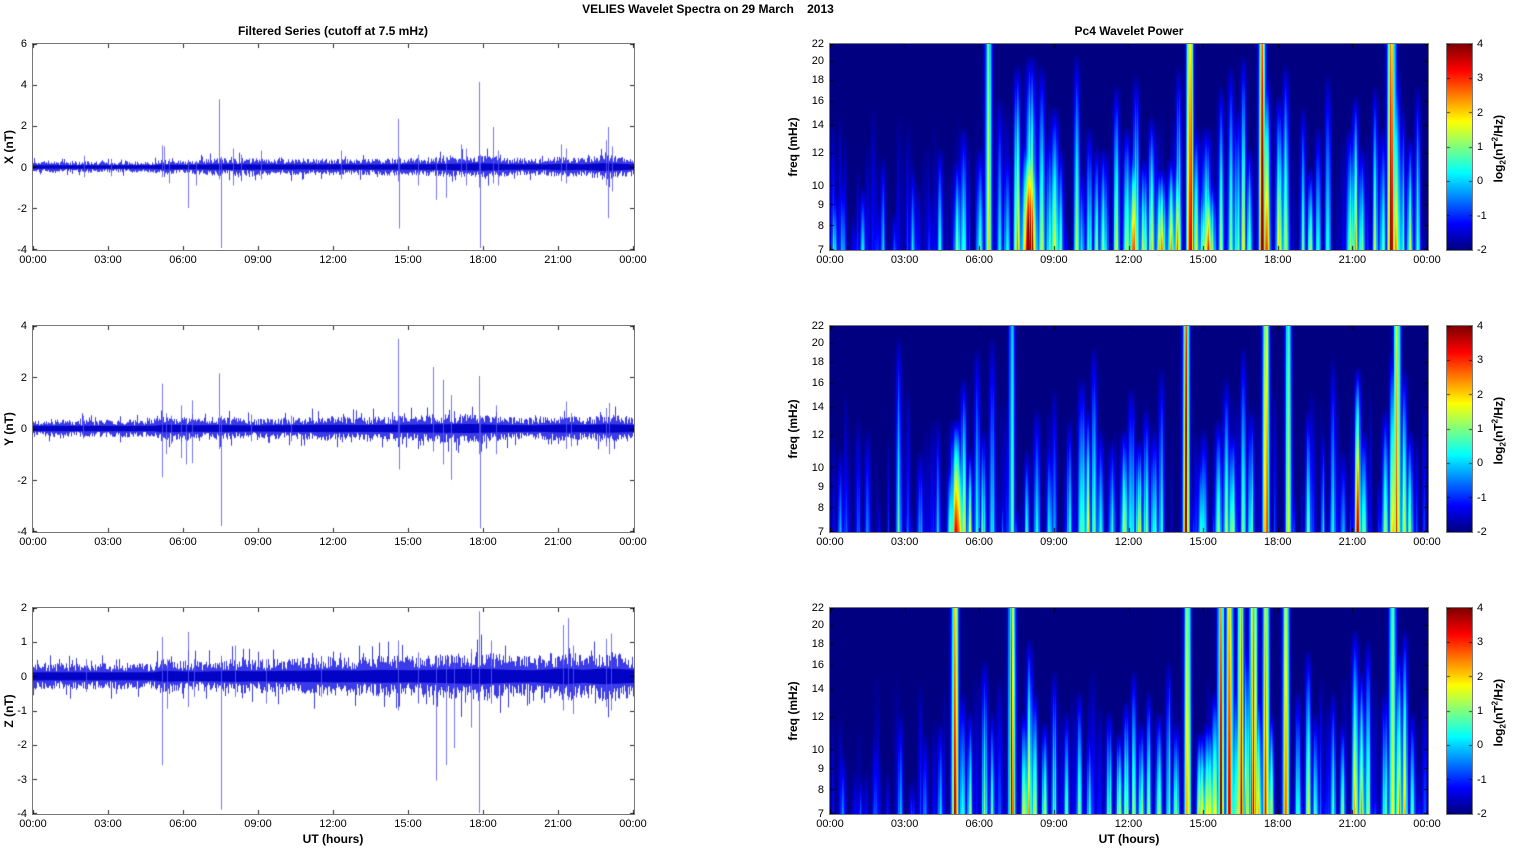 This screenshot has width=1515, height=851. I want to click on colorbar-canvas-middle, so click(1459, 429).